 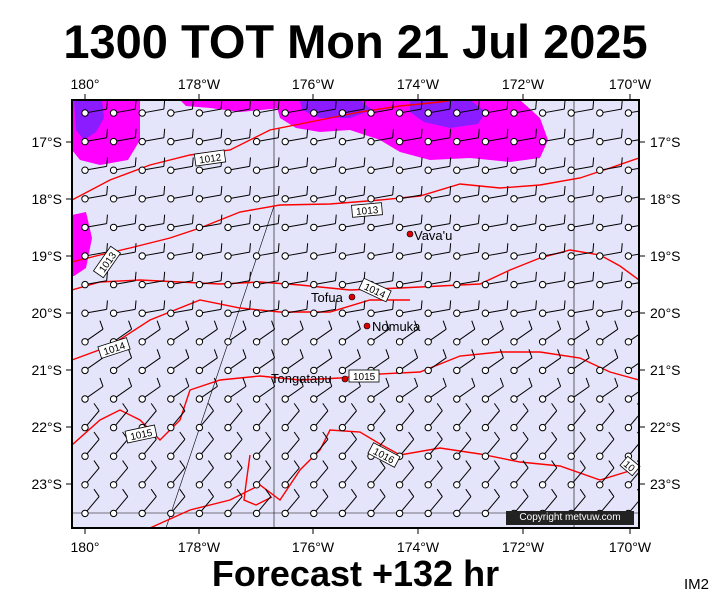 What do you see at coordinates (433, 235) in the screenshot?
I see `svg-text: Vava'u` at bounding box center [433, 235].